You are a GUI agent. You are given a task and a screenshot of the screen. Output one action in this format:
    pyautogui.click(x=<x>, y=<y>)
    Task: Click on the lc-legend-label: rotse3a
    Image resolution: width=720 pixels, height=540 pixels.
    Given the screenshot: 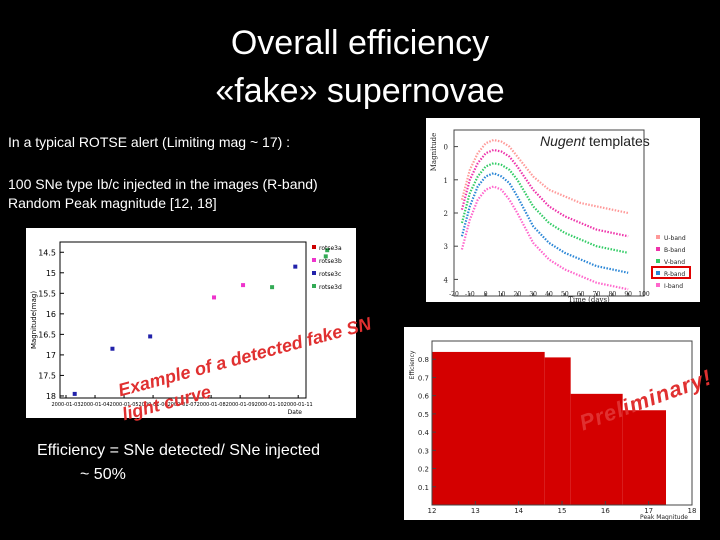 What is the action you would take?
    pyautogui.click(x=330, y=248)
    